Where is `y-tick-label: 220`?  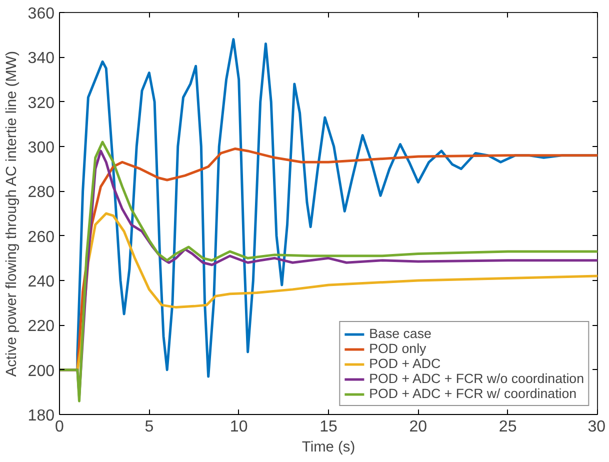
y-tick-label: 220 is located at coordinates (41, 327).